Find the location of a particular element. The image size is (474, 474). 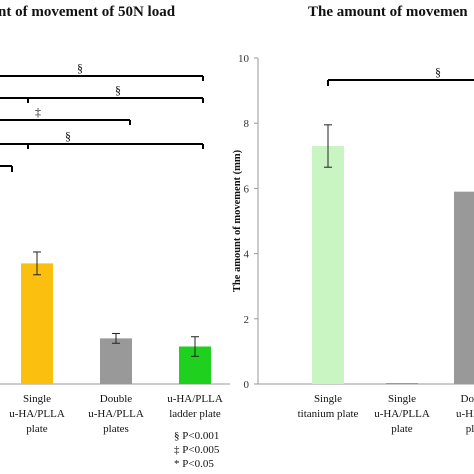

category-label: pl is located at coordinates (470, 429).